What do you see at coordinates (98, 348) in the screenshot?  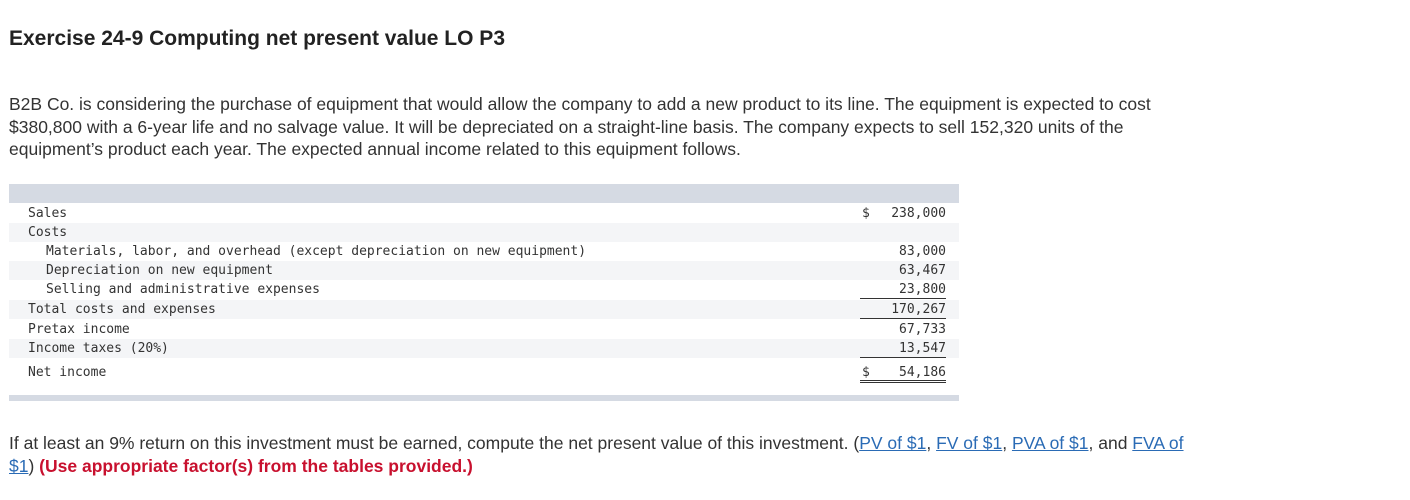 I see `taxes-label: Income taxes (20%)` at bounding box center [98, 348].